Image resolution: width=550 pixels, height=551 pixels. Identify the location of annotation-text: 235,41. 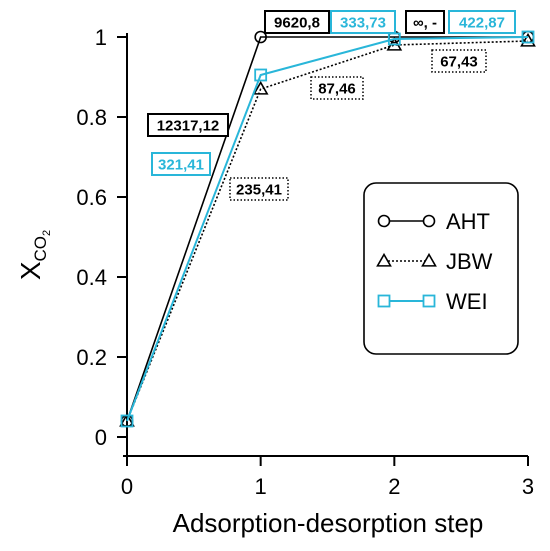
(259, 190).